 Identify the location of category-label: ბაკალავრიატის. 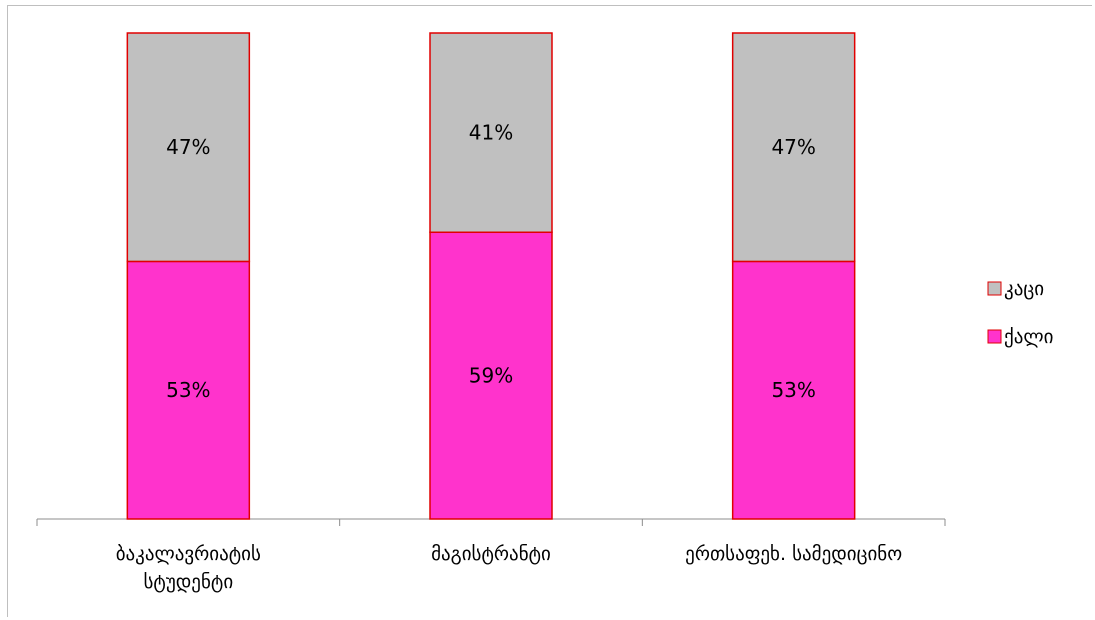
(188, 554).